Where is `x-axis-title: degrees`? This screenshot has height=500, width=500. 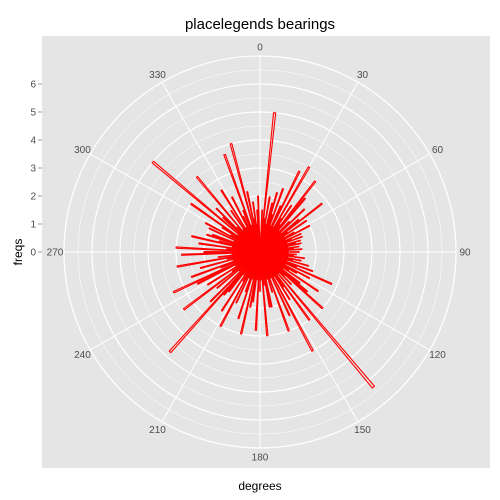 x-axis-title: degrees is located at coordinates (259, 486).